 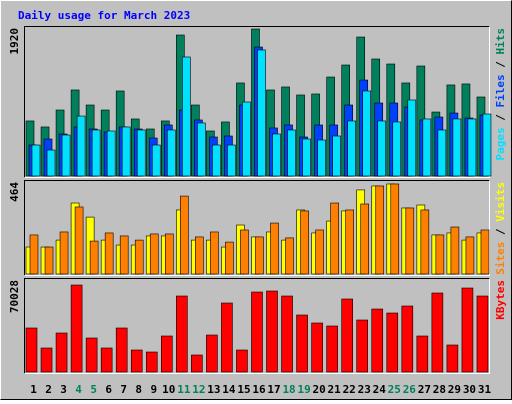 I want to click on x-tick-label: 24, so click(x=380, y=389).